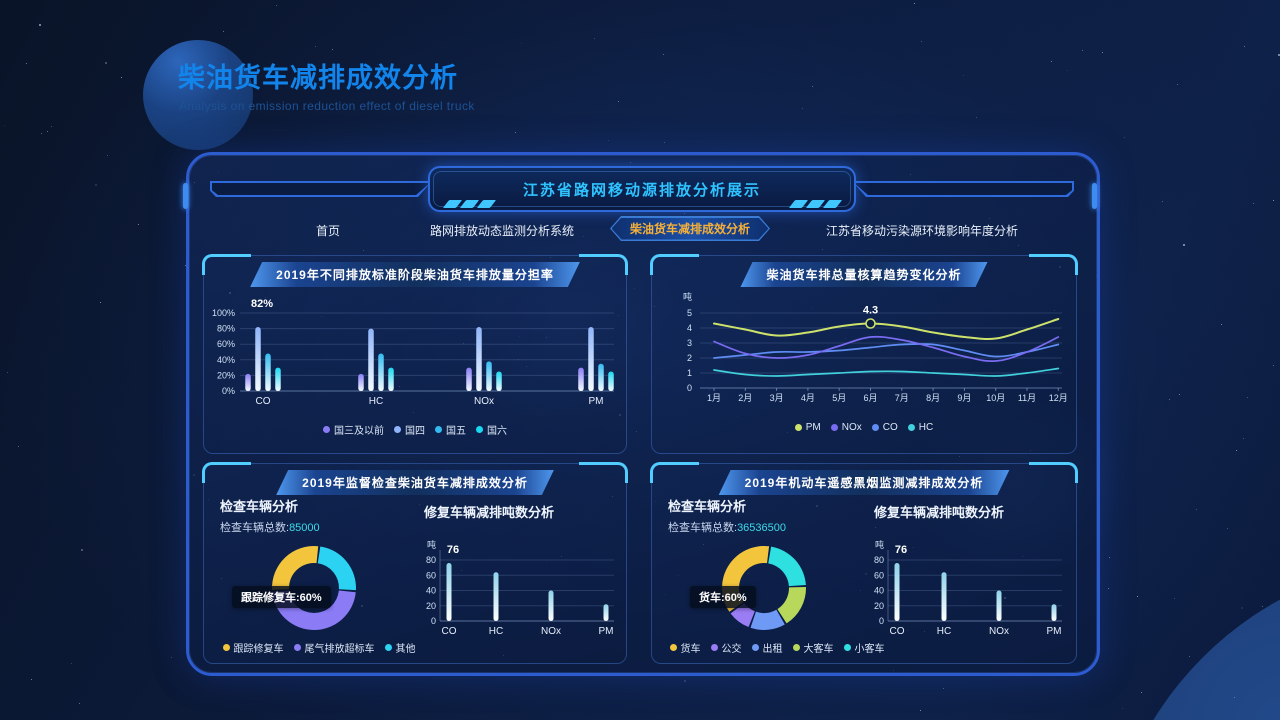 Image resolution: width=1280 pixels, height=720 pixels. What do you see at coordinates (707, 506) in the screenshot?
I see `inspected-vehicles-title: 检查车辆分析` at bounding box center [707, 506].